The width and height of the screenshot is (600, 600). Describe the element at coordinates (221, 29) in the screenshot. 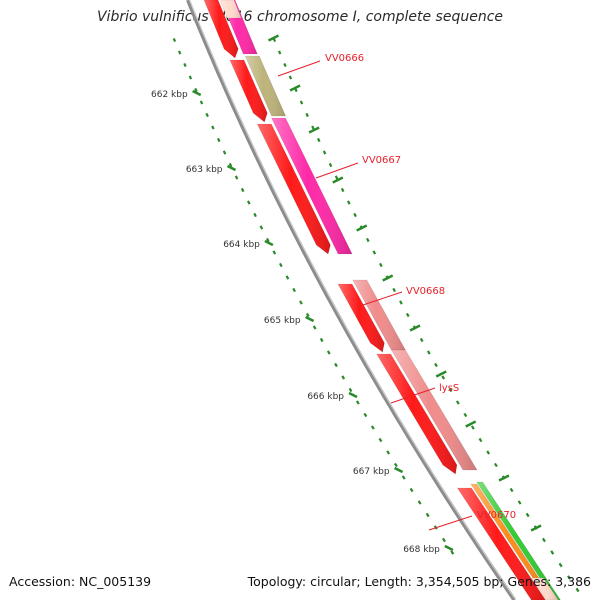

I see `gene-top-red-shade` at that location.